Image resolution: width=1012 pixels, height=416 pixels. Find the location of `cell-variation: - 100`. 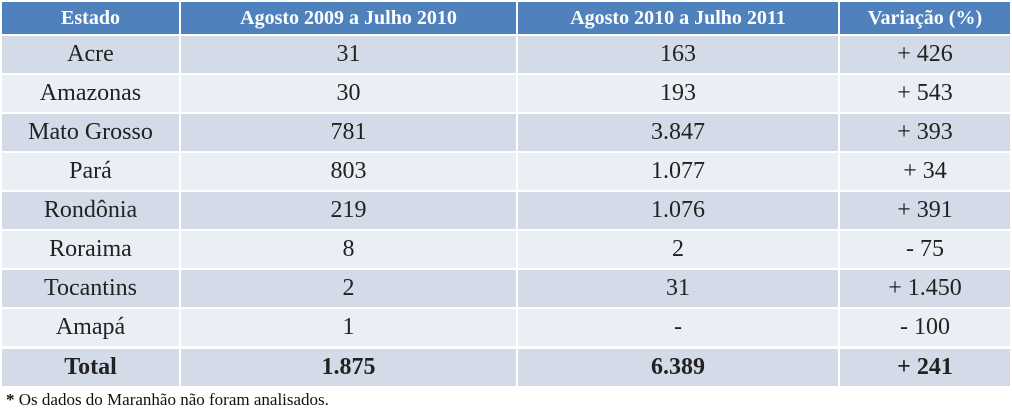

cell-variation: - 100 is located at coordinates (924, 327).